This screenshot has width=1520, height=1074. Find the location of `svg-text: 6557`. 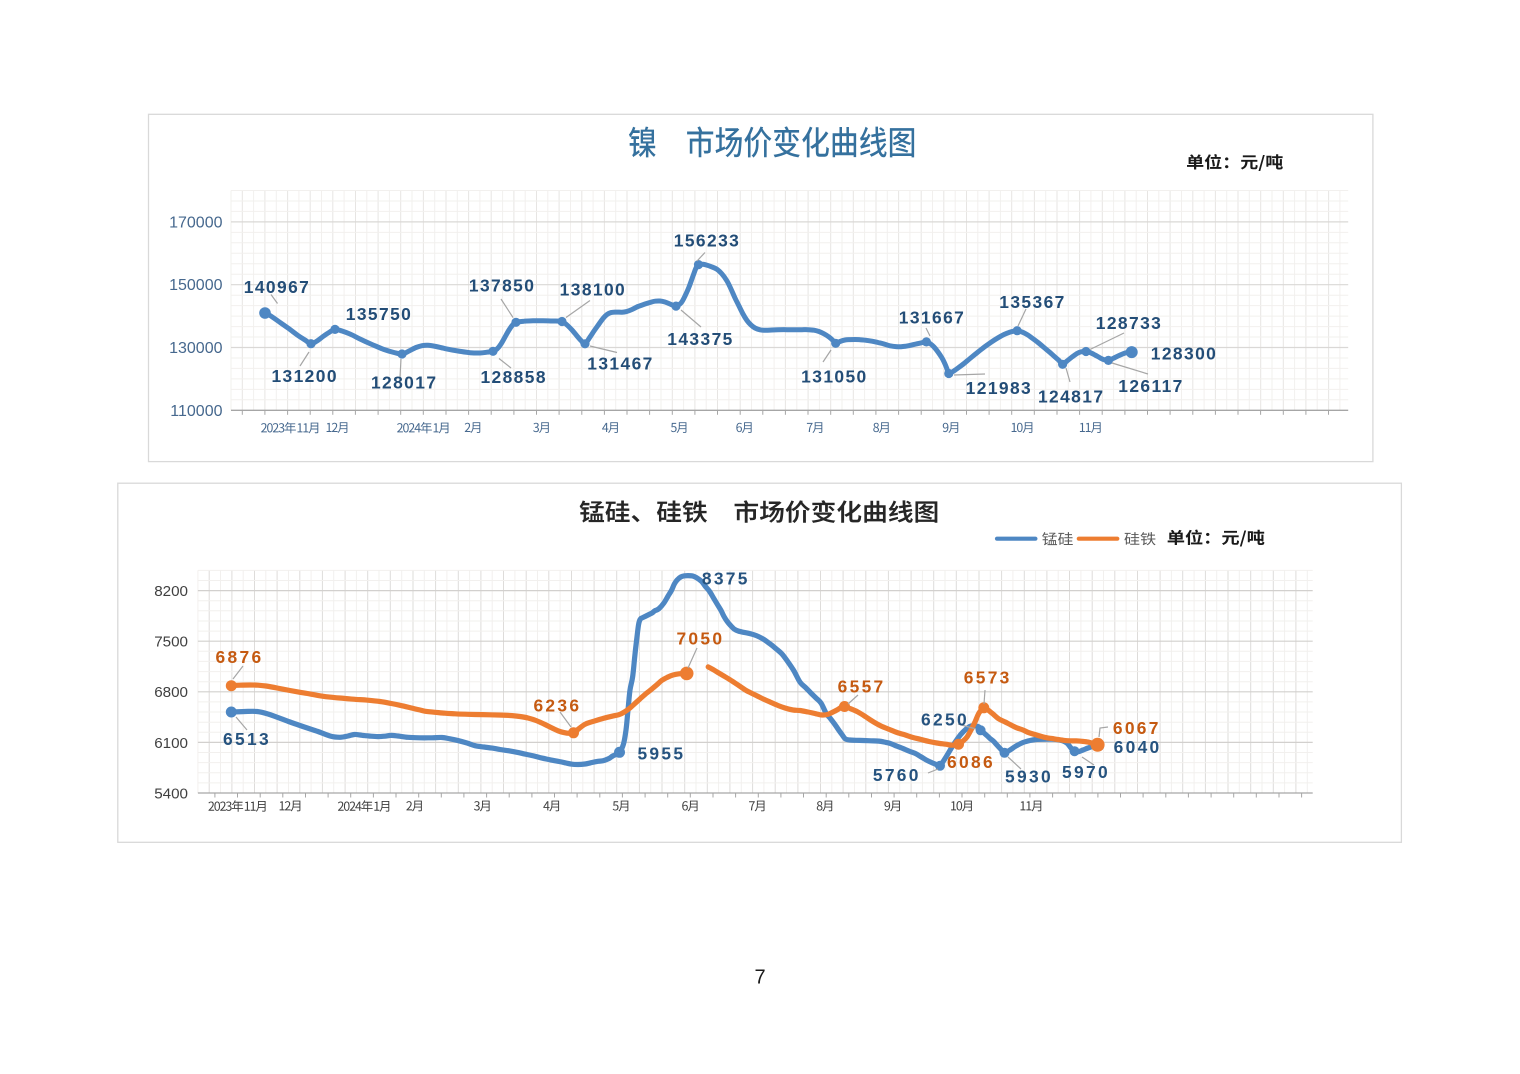

svg-text: 6557 is located at coordinates (862, 687).